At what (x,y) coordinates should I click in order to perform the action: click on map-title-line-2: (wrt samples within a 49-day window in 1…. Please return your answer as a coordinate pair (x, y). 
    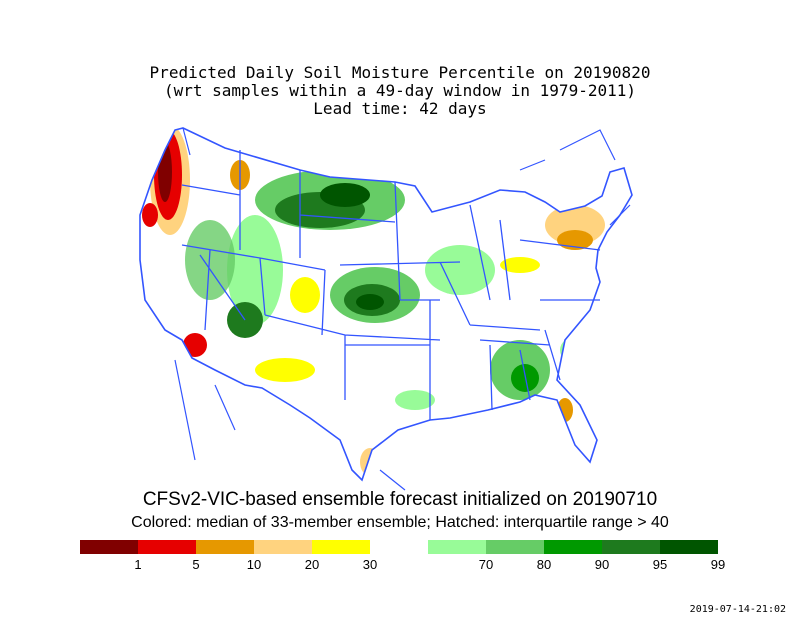
    Looking at the image, I should click on (399, 90).